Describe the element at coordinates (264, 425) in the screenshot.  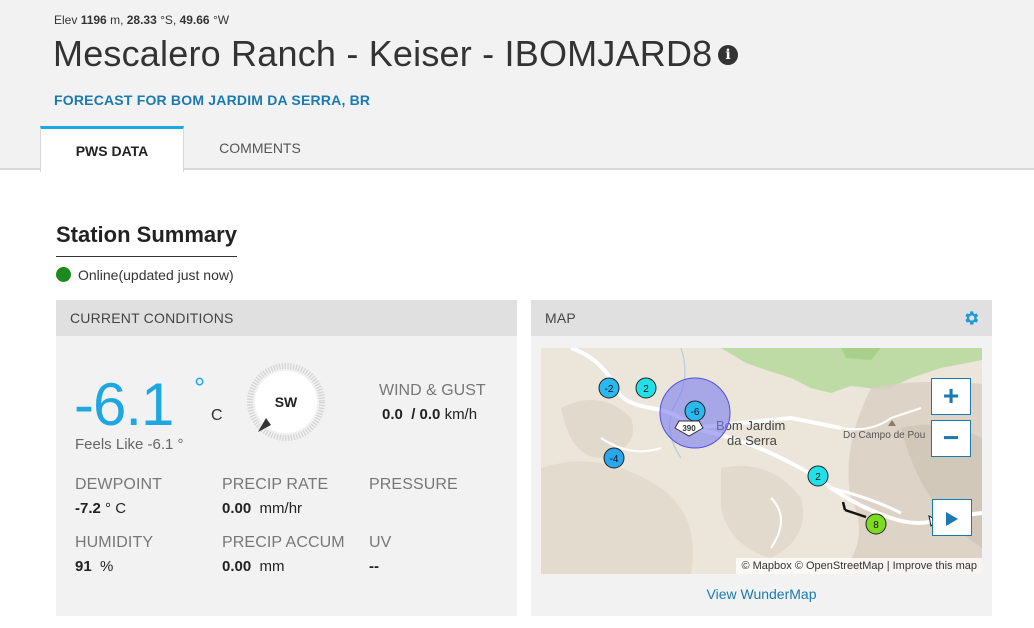
I see `wind-direction-pointer-icon` at that location.